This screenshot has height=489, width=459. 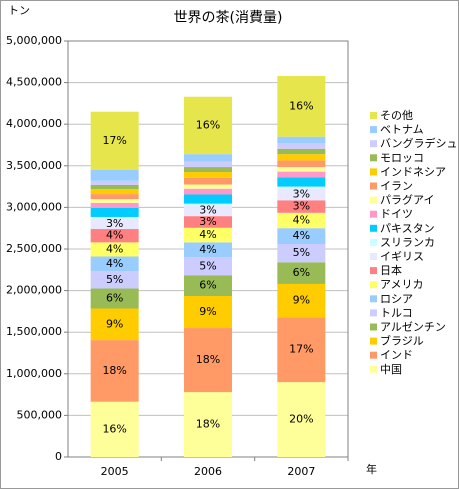 I want to click on x-tick-label: 2006, so click(x=208, y=471).